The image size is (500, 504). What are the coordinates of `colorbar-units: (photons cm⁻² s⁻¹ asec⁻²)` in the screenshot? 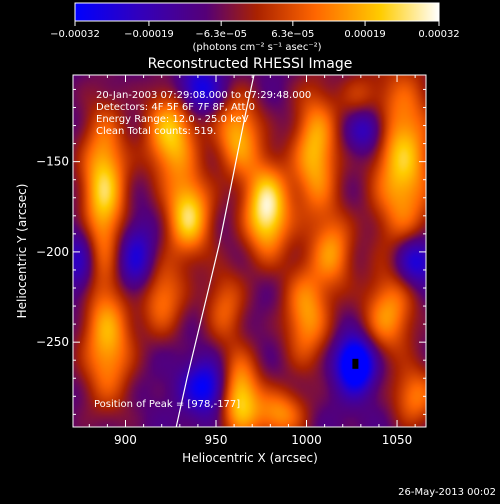 It's located at (256, 47).